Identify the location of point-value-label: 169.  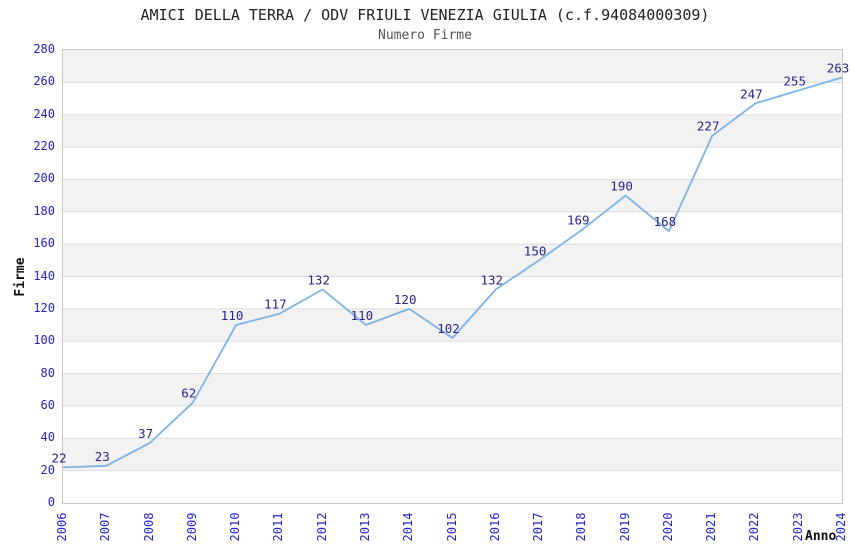
(578, 220).